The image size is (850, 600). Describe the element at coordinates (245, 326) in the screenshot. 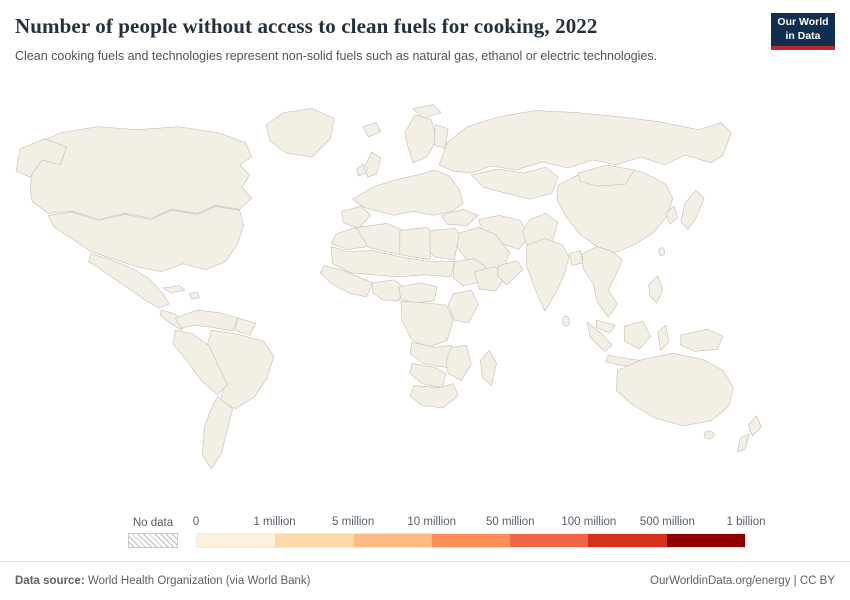

I see `region-guyanas` at that location.